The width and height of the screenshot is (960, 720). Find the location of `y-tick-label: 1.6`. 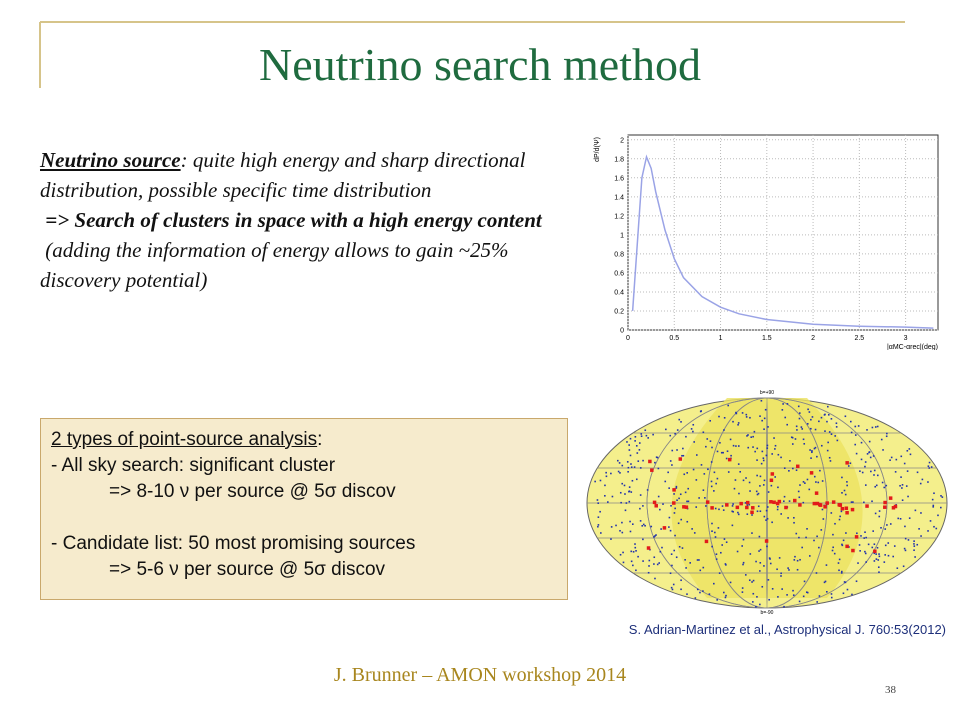

y-tick-label: 1.6 is located at coordinates (619, 178).